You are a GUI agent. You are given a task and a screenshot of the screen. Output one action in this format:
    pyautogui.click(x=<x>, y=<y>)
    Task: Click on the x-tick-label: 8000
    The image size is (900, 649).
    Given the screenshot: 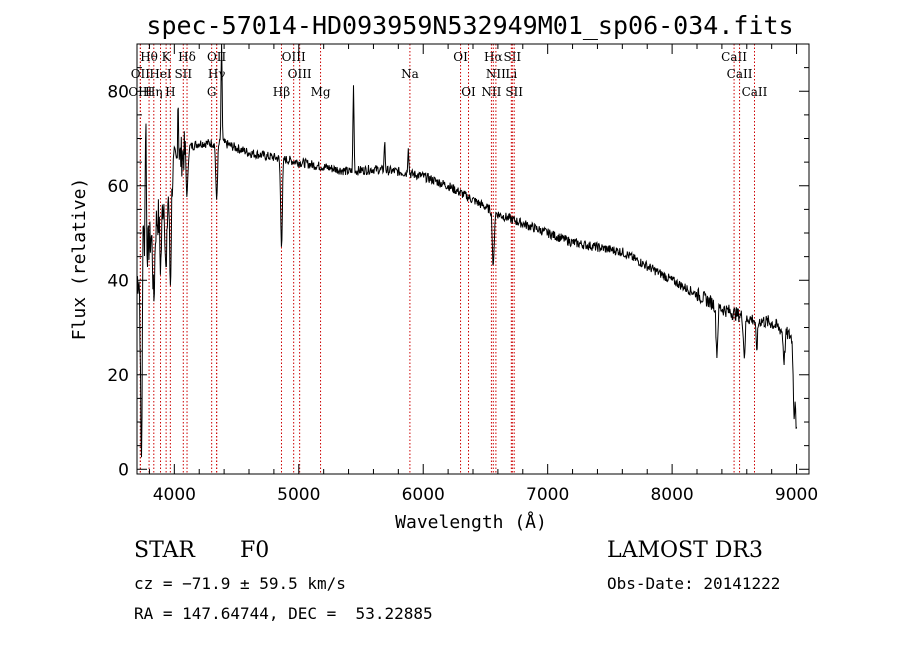 What is the action you would take?
    pyautogui.click(x=671, y=495)
    